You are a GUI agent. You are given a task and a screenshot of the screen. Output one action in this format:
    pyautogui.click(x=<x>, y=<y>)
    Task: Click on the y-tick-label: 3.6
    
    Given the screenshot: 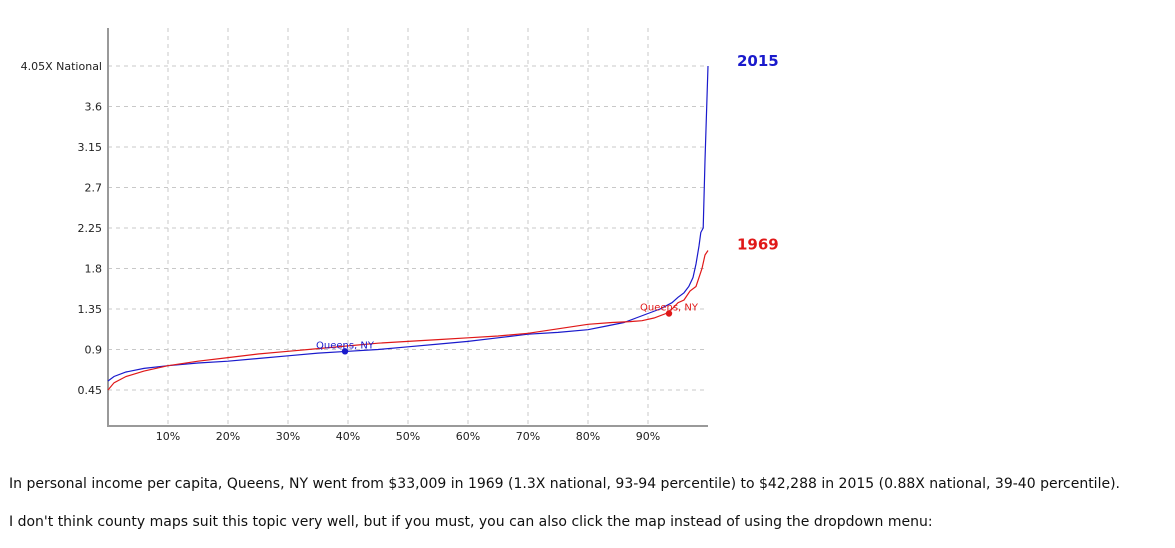 What is the action you would take?
    pyautogui.click(x=94, y=107)
    